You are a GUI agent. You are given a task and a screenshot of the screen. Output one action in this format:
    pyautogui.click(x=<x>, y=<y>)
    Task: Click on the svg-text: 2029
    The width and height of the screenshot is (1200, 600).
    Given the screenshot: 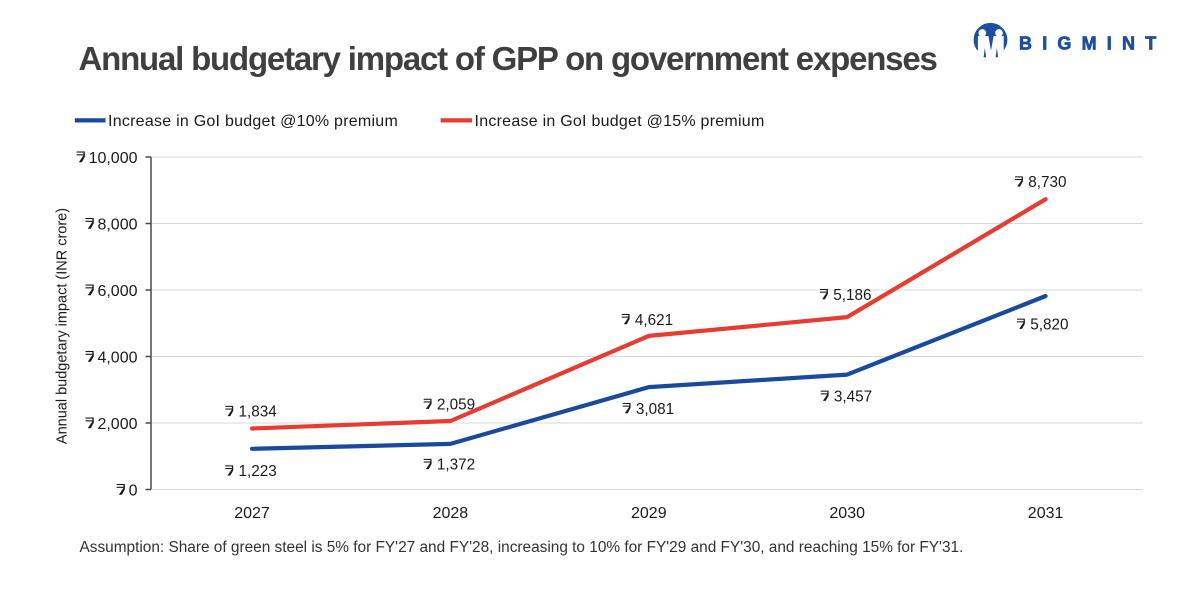 What is the action you would take?
    pyautogui.click(x=649, y=513)
    